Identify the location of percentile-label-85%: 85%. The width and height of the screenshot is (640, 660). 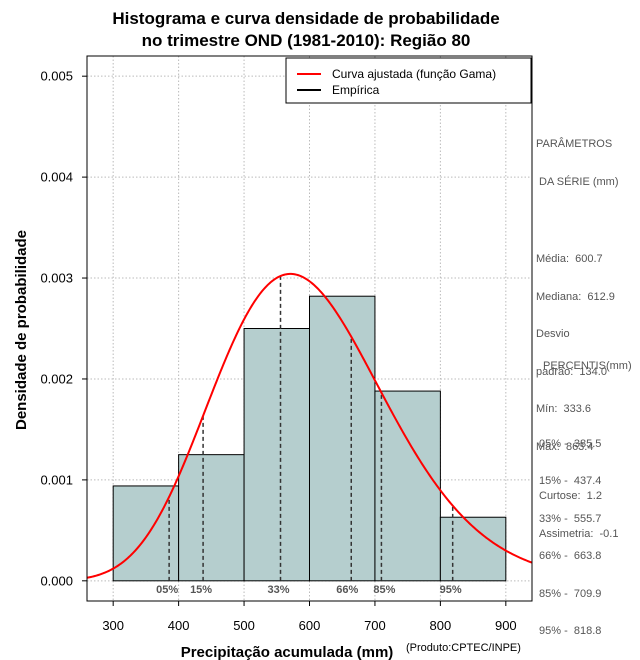
(384, 590).